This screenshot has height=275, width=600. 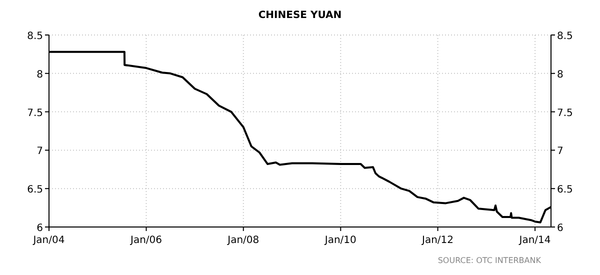 What do you see at coordinates (490, 260) in the screenshot?
I see `source-note: SOURCE: OTC INTERBANK` at bounding box center [490, 260].